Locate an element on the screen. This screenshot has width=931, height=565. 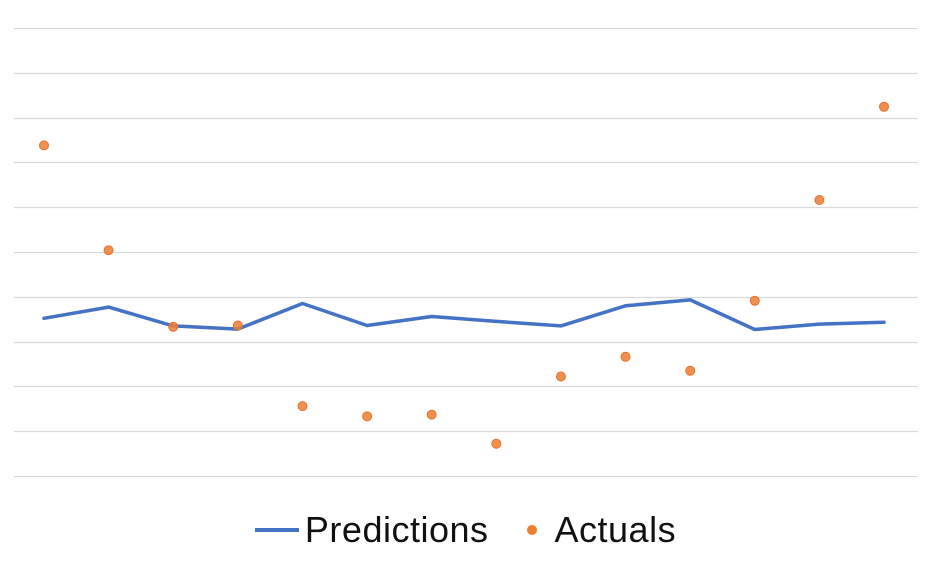
legend-item-actuals: Actuals is located at coordinates (601, 530).